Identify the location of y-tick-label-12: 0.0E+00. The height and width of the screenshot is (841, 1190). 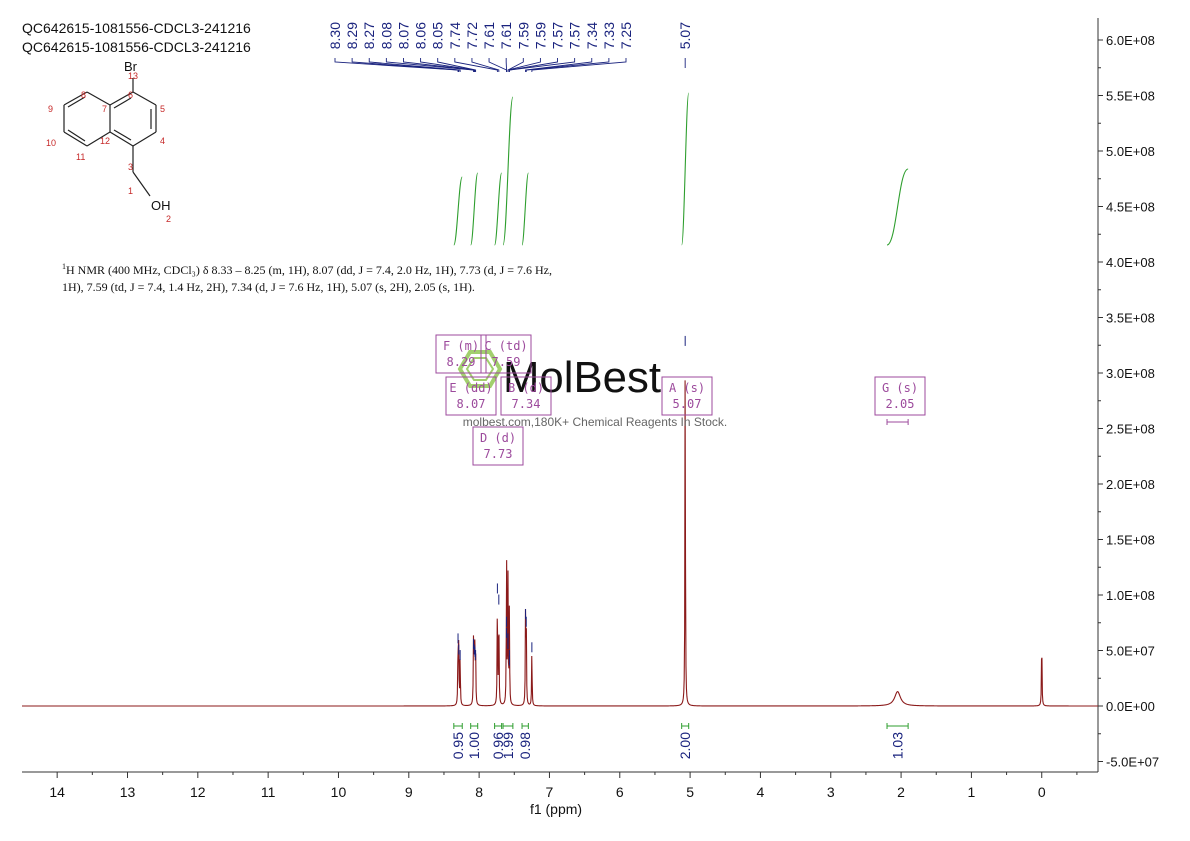
(1130, 706).